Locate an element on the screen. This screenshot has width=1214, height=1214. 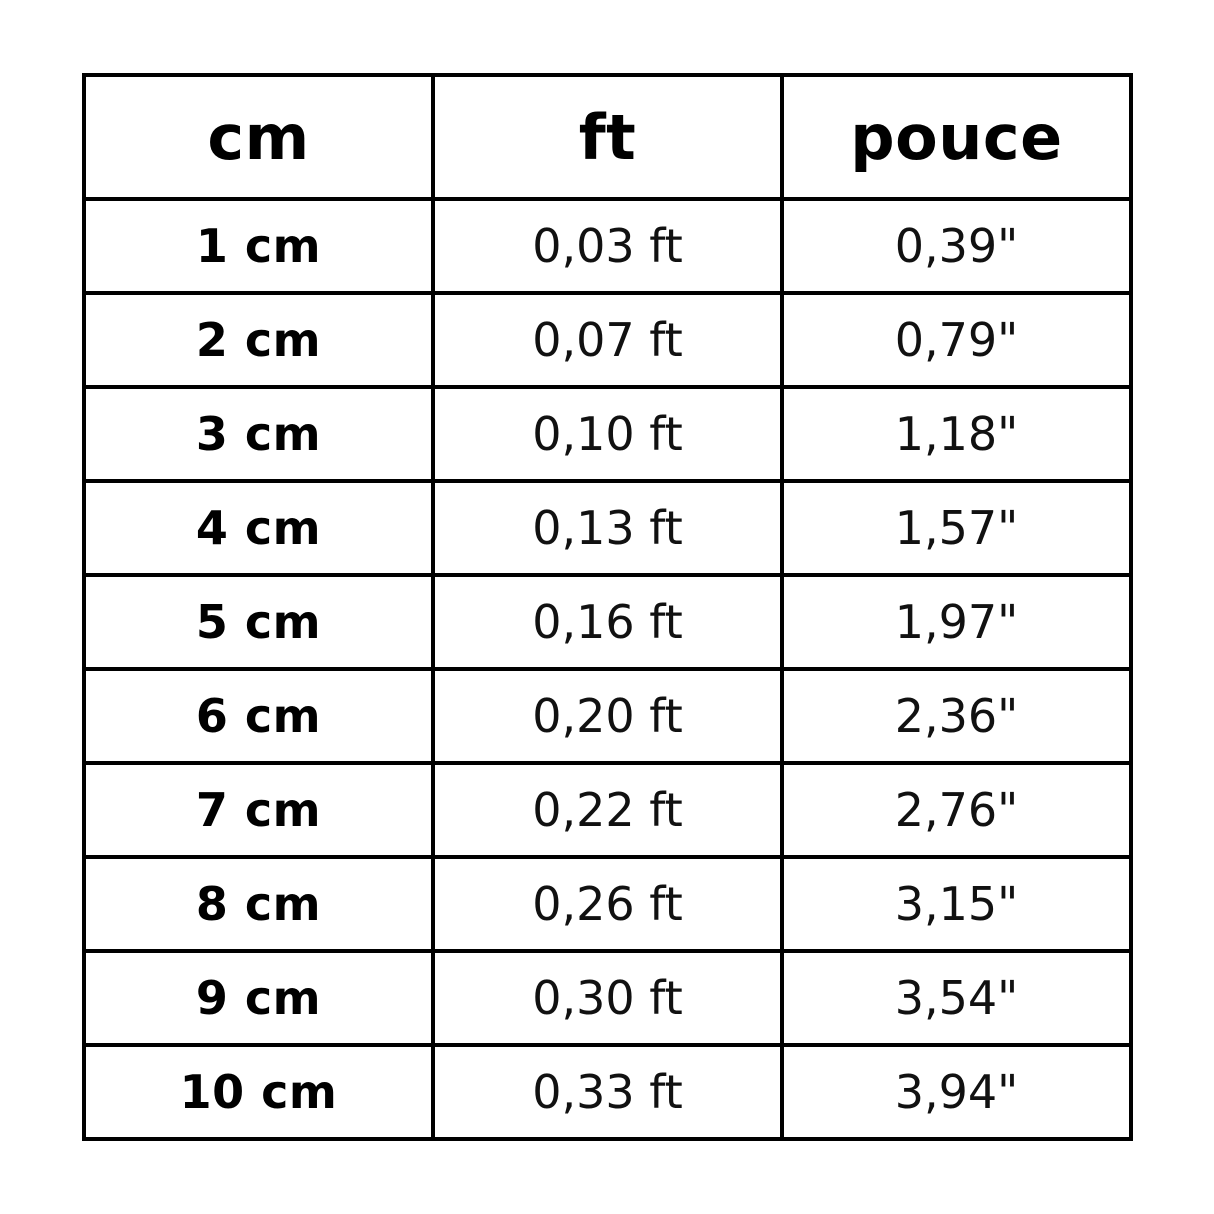
ft-cell: 0,33 ft is located at coordinates (607, 1092).